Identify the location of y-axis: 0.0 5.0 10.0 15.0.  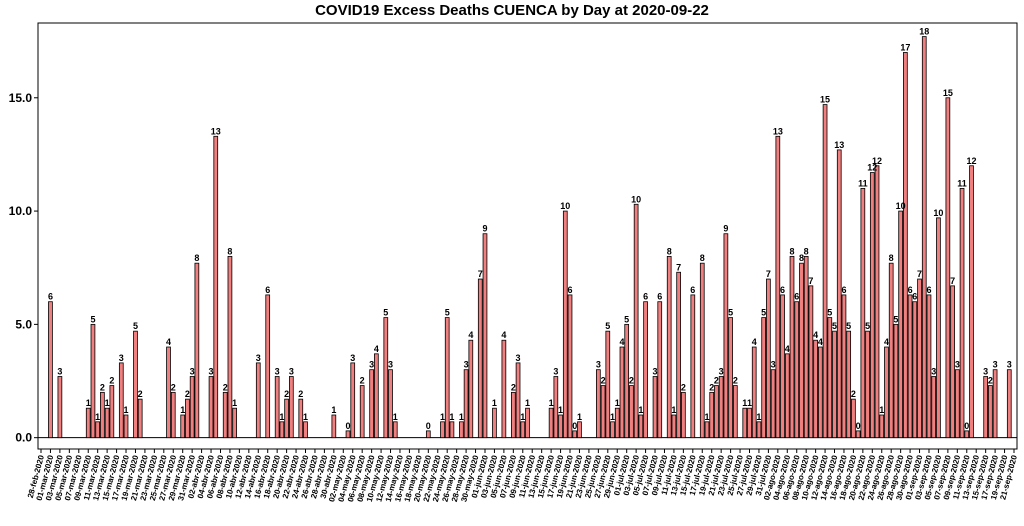
(23, 268).